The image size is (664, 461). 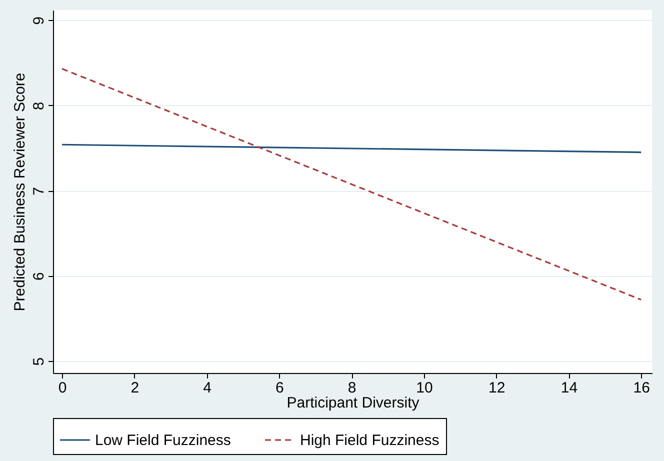 What do you see at coordinates (135, 388) in the screenshot?
I see `x-tick-label: 2` at bounding box center [135, 388].